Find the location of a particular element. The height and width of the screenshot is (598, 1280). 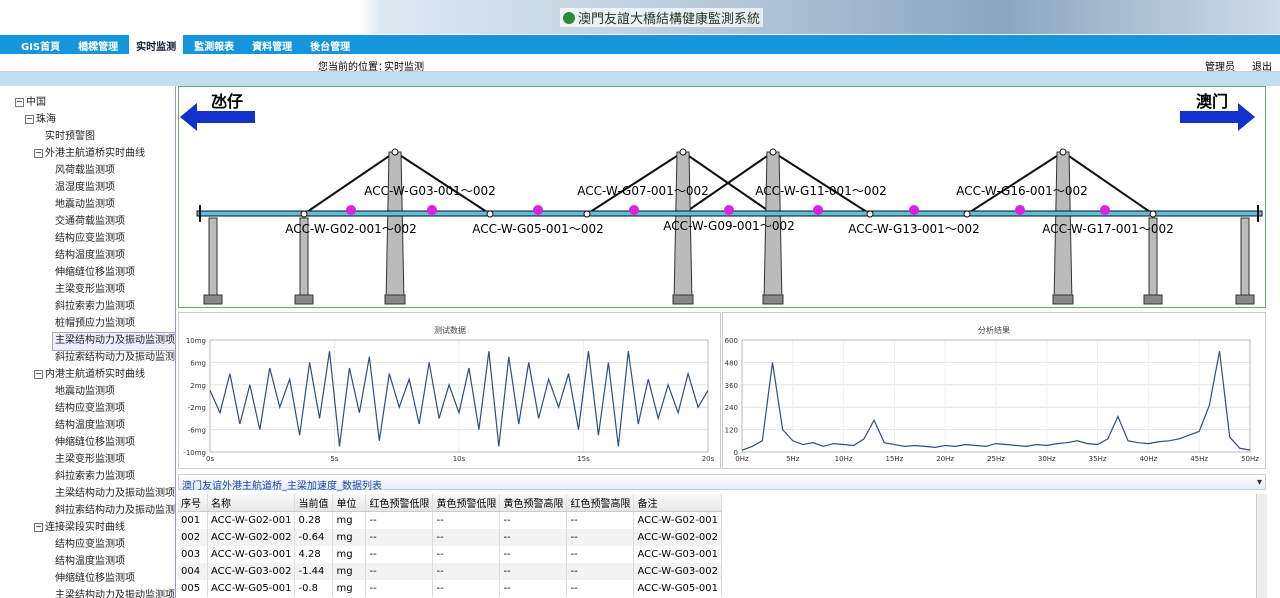

tree-node: 内港主航道桥实时曲线 is located at coordinates (95, 374).